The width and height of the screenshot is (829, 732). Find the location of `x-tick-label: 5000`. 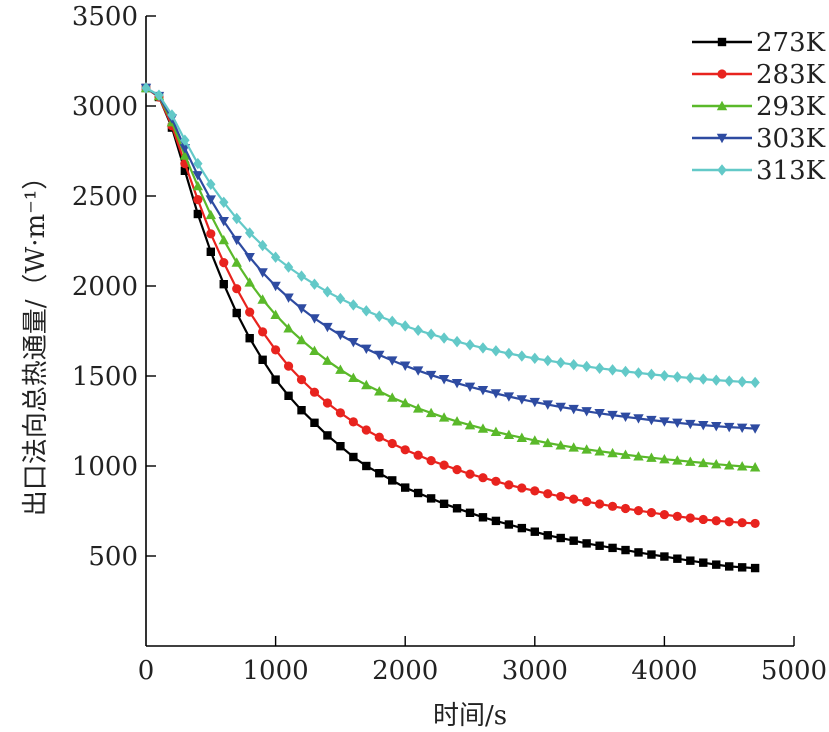

x-tick-label: 5000 is located at coordinates (794, 671).